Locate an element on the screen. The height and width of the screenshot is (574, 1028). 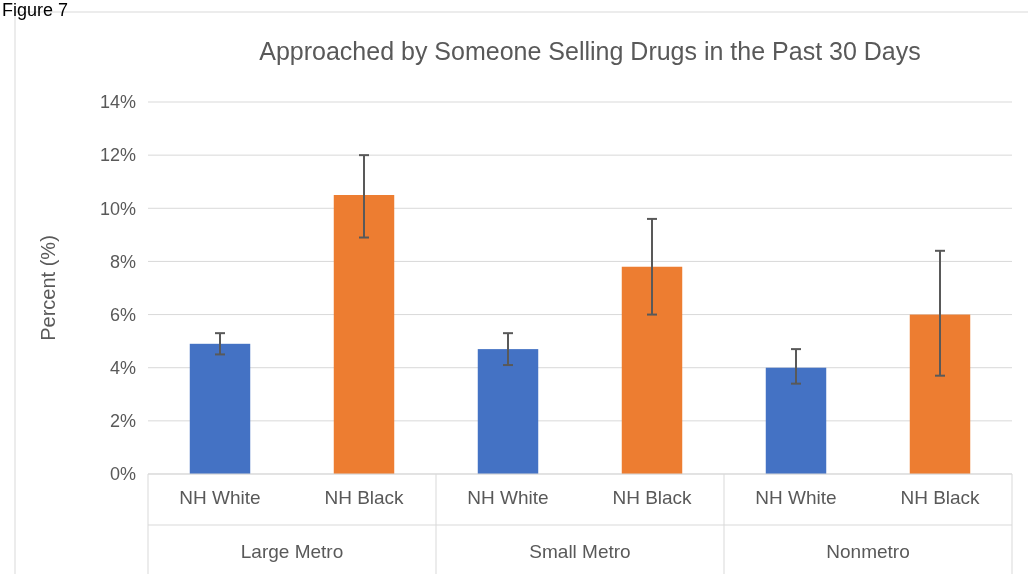
y-tick-label: 6% is located at coordinates (122, 314).